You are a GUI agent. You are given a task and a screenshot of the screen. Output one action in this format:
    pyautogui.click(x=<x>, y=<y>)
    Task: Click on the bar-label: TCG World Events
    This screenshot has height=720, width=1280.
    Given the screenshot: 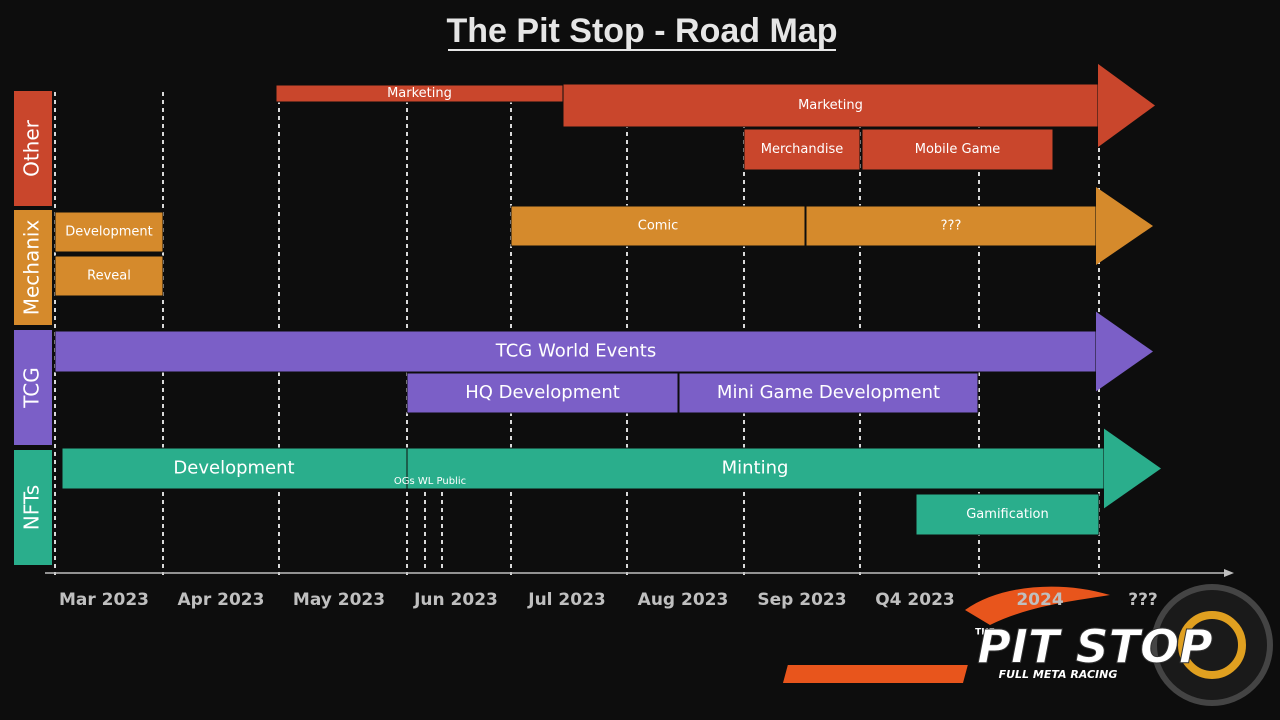 What is the action you would take?
    pyautogui.click(x=575, y=351)
    